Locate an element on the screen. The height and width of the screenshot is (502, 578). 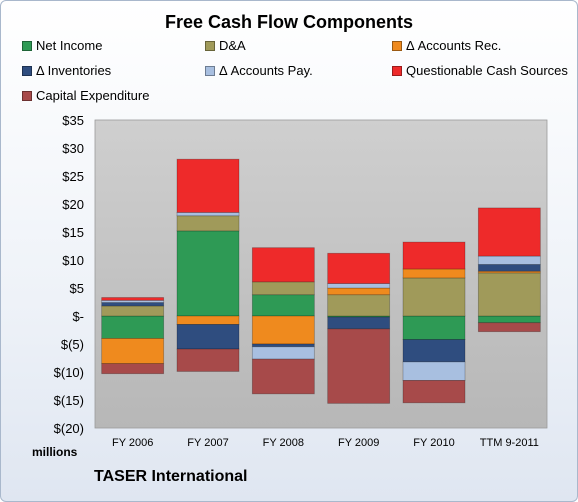
y-tick-label: $25 is located at coordinates (73, 176).